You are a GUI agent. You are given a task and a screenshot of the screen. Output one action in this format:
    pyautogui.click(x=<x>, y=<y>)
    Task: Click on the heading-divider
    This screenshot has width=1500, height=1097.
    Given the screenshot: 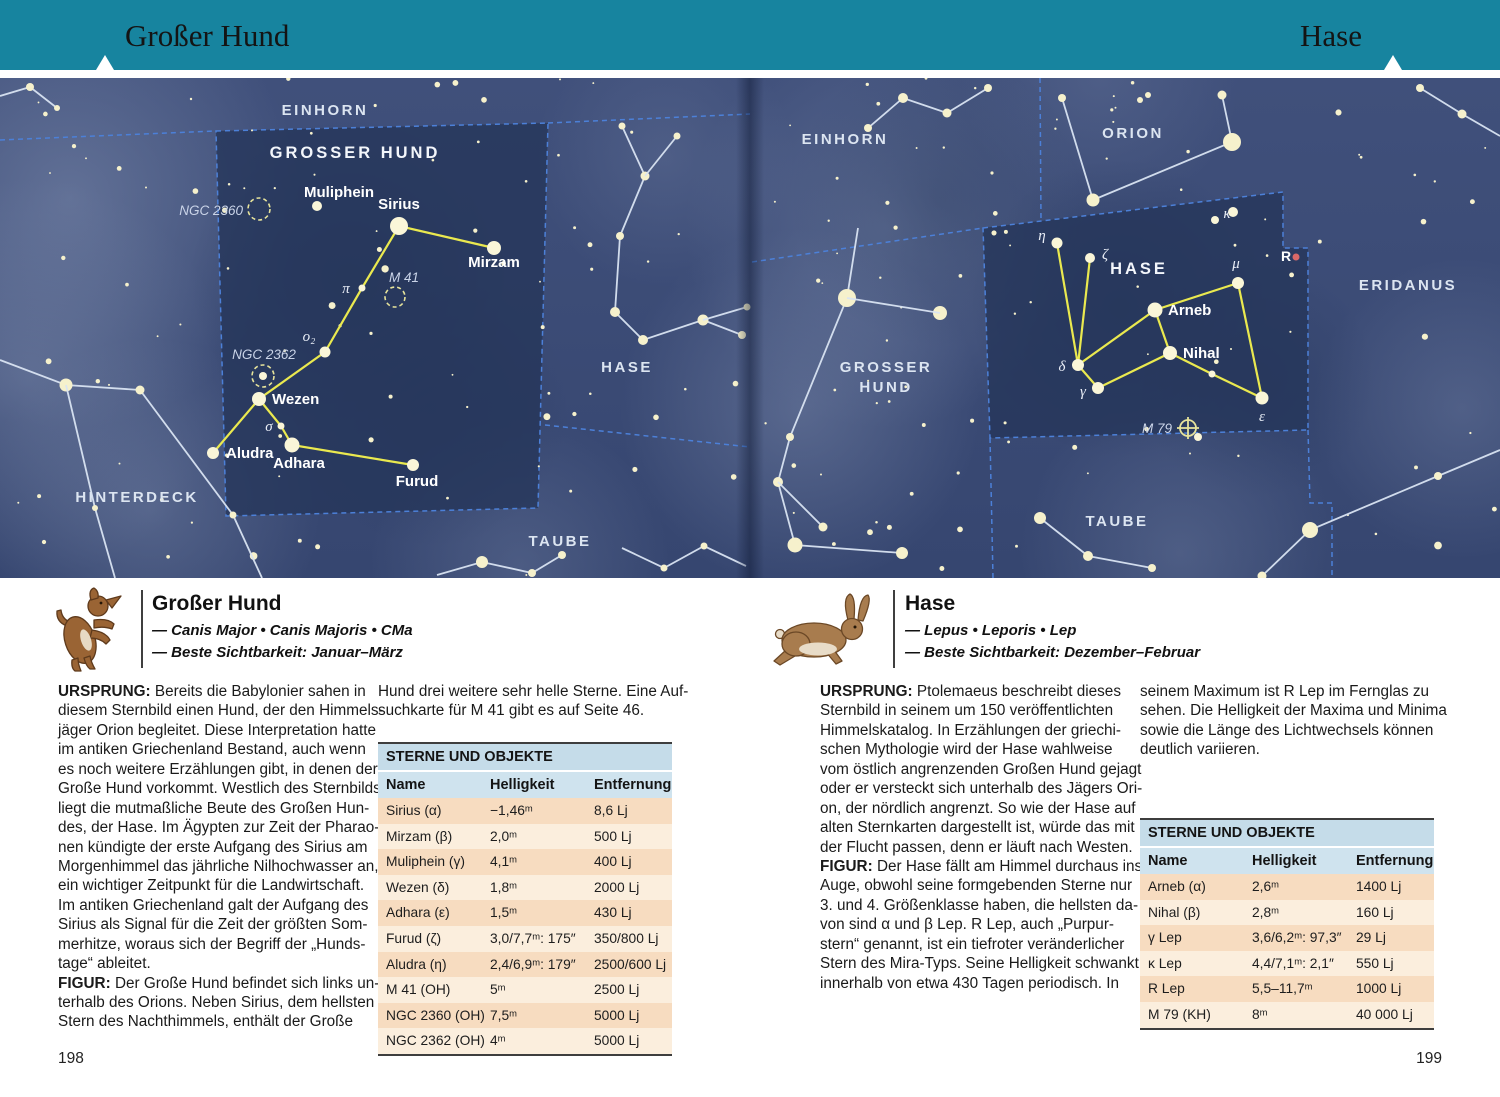 What is the action you would take?
    pyautogui.click(x=894, y=629)
    